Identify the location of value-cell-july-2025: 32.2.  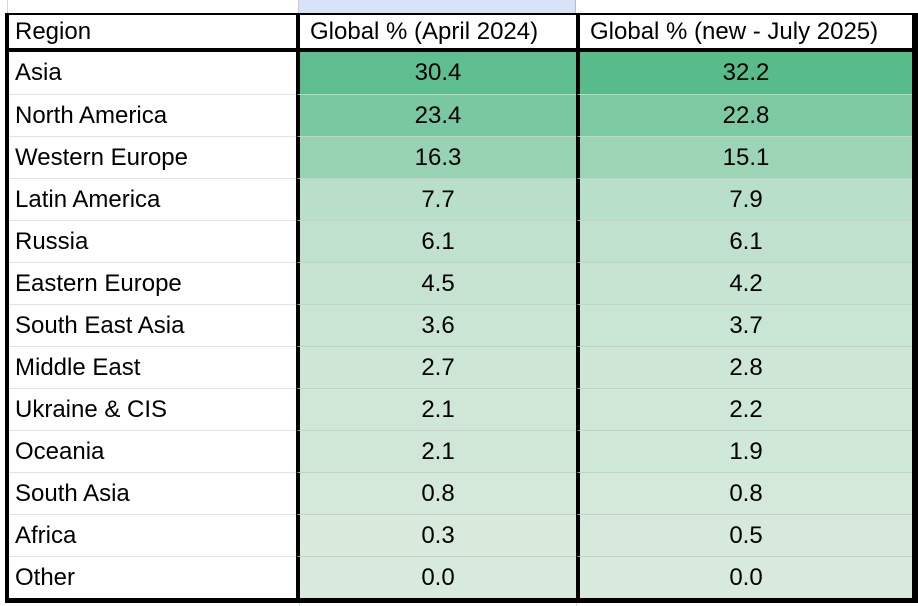
(744, 73).